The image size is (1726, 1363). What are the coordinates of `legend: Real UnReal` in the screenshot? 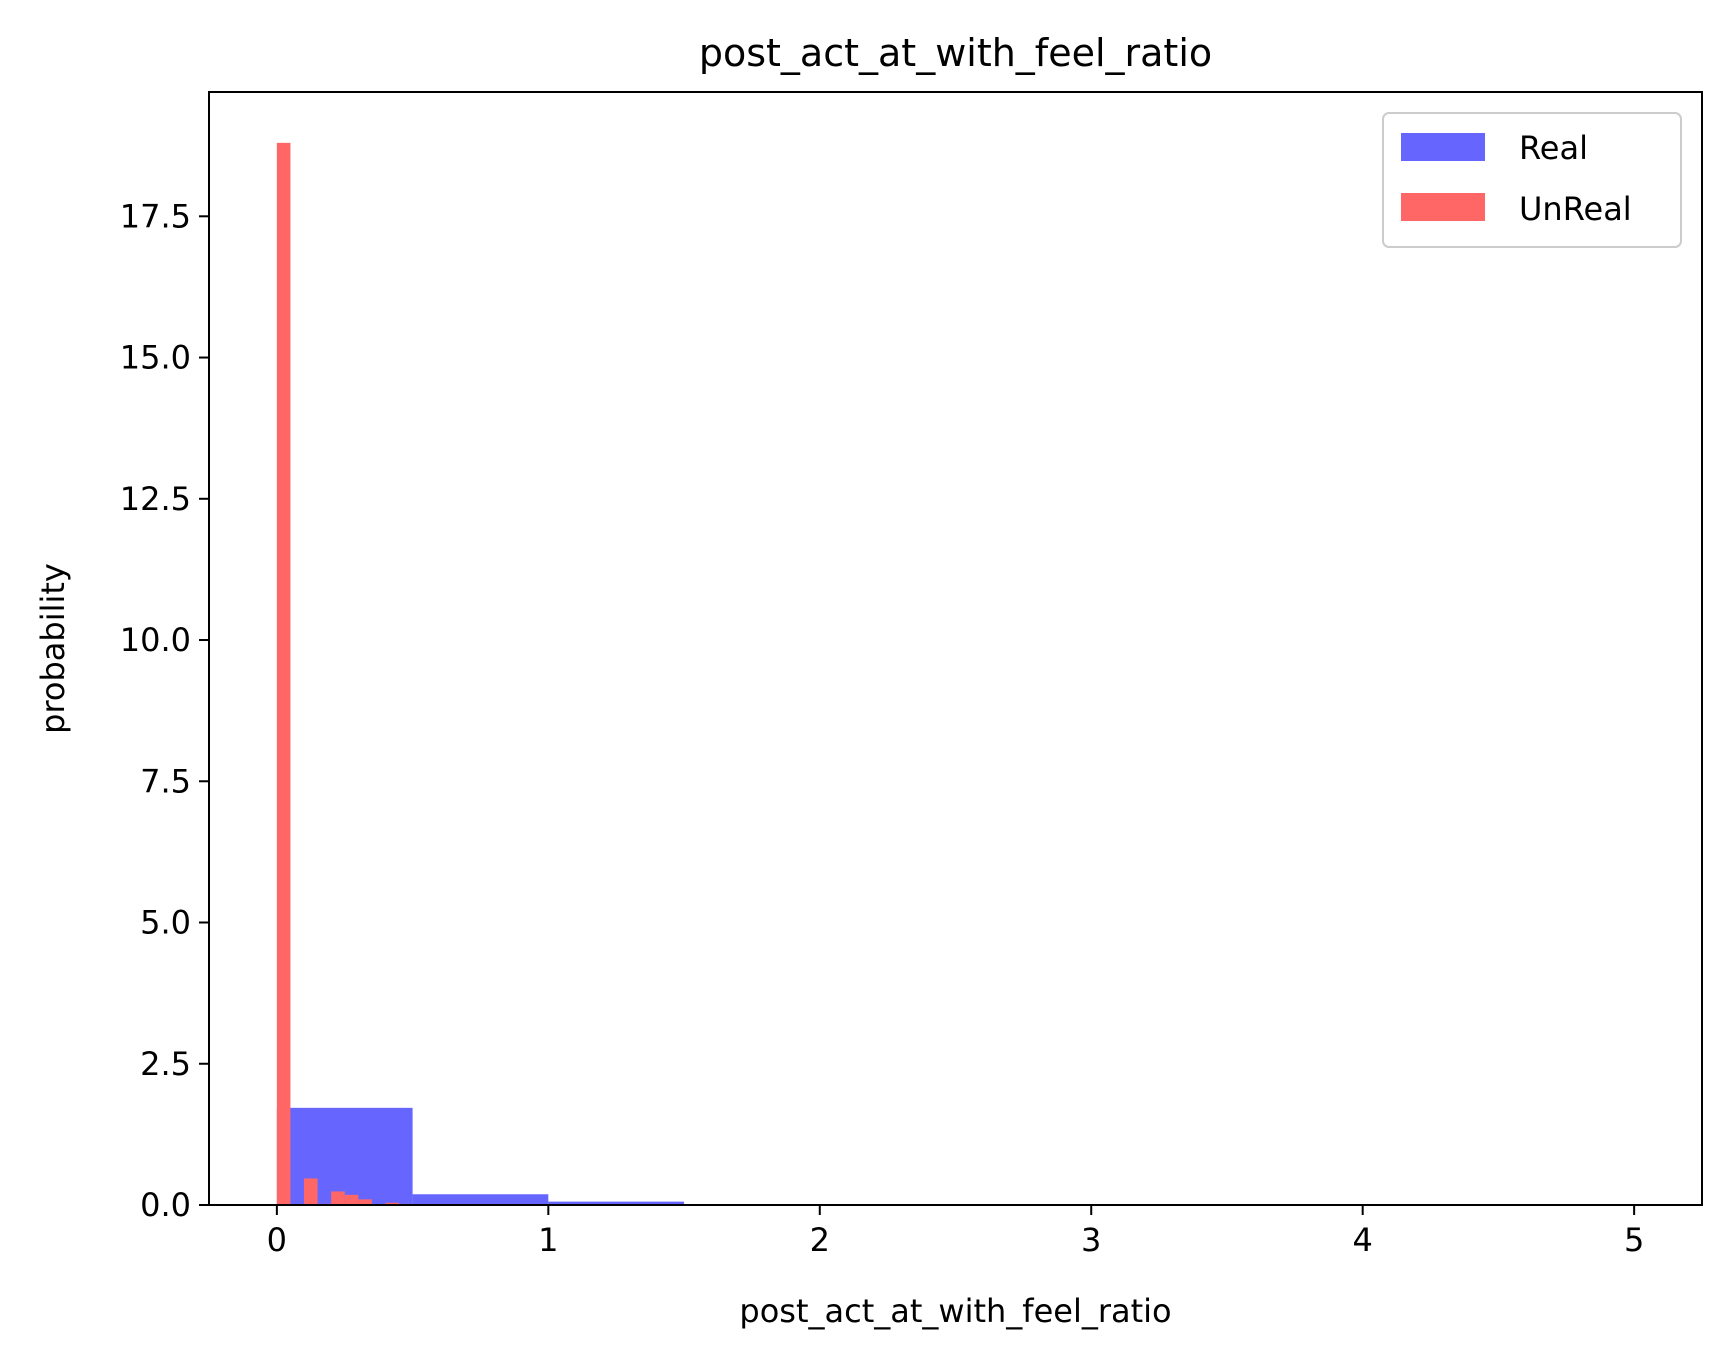 It's located at (1532, 180).